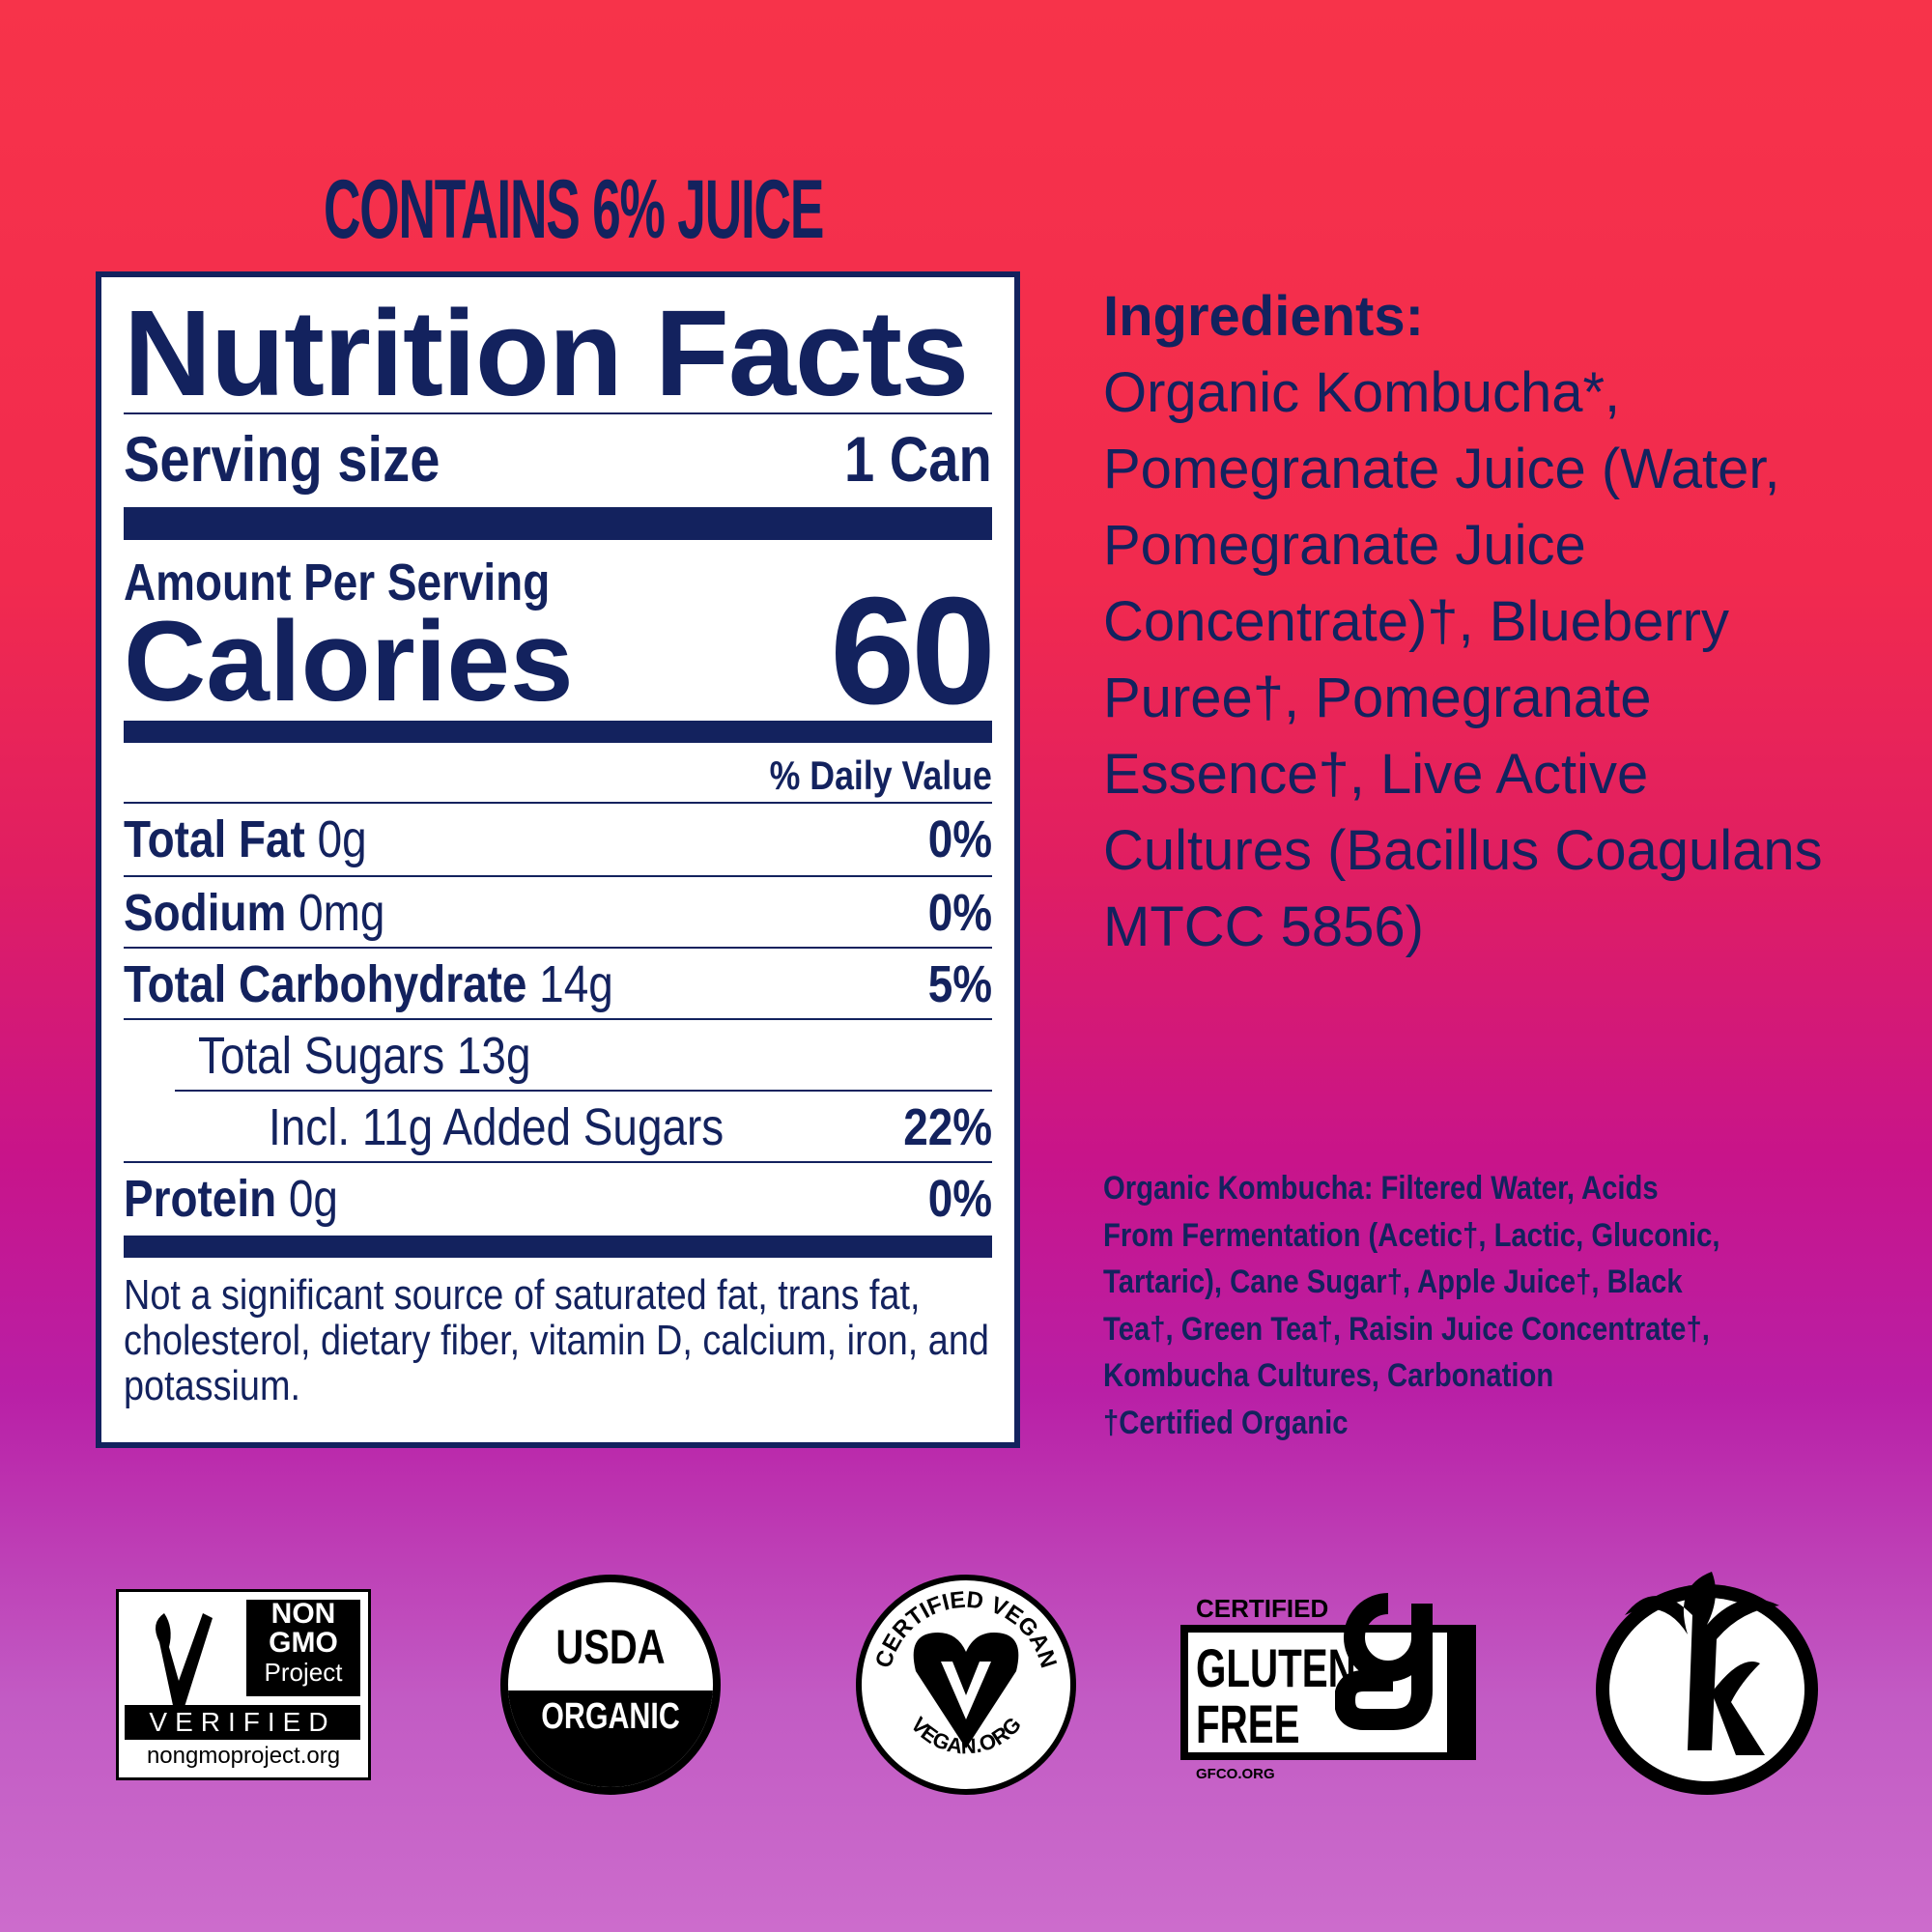 This screenshot has height=1932, width=1932. What do you see at coordinates (1702, 1663) in the screenshot?
I see `kosher-k-palm-icon` at bounding box center [1702, 1663].